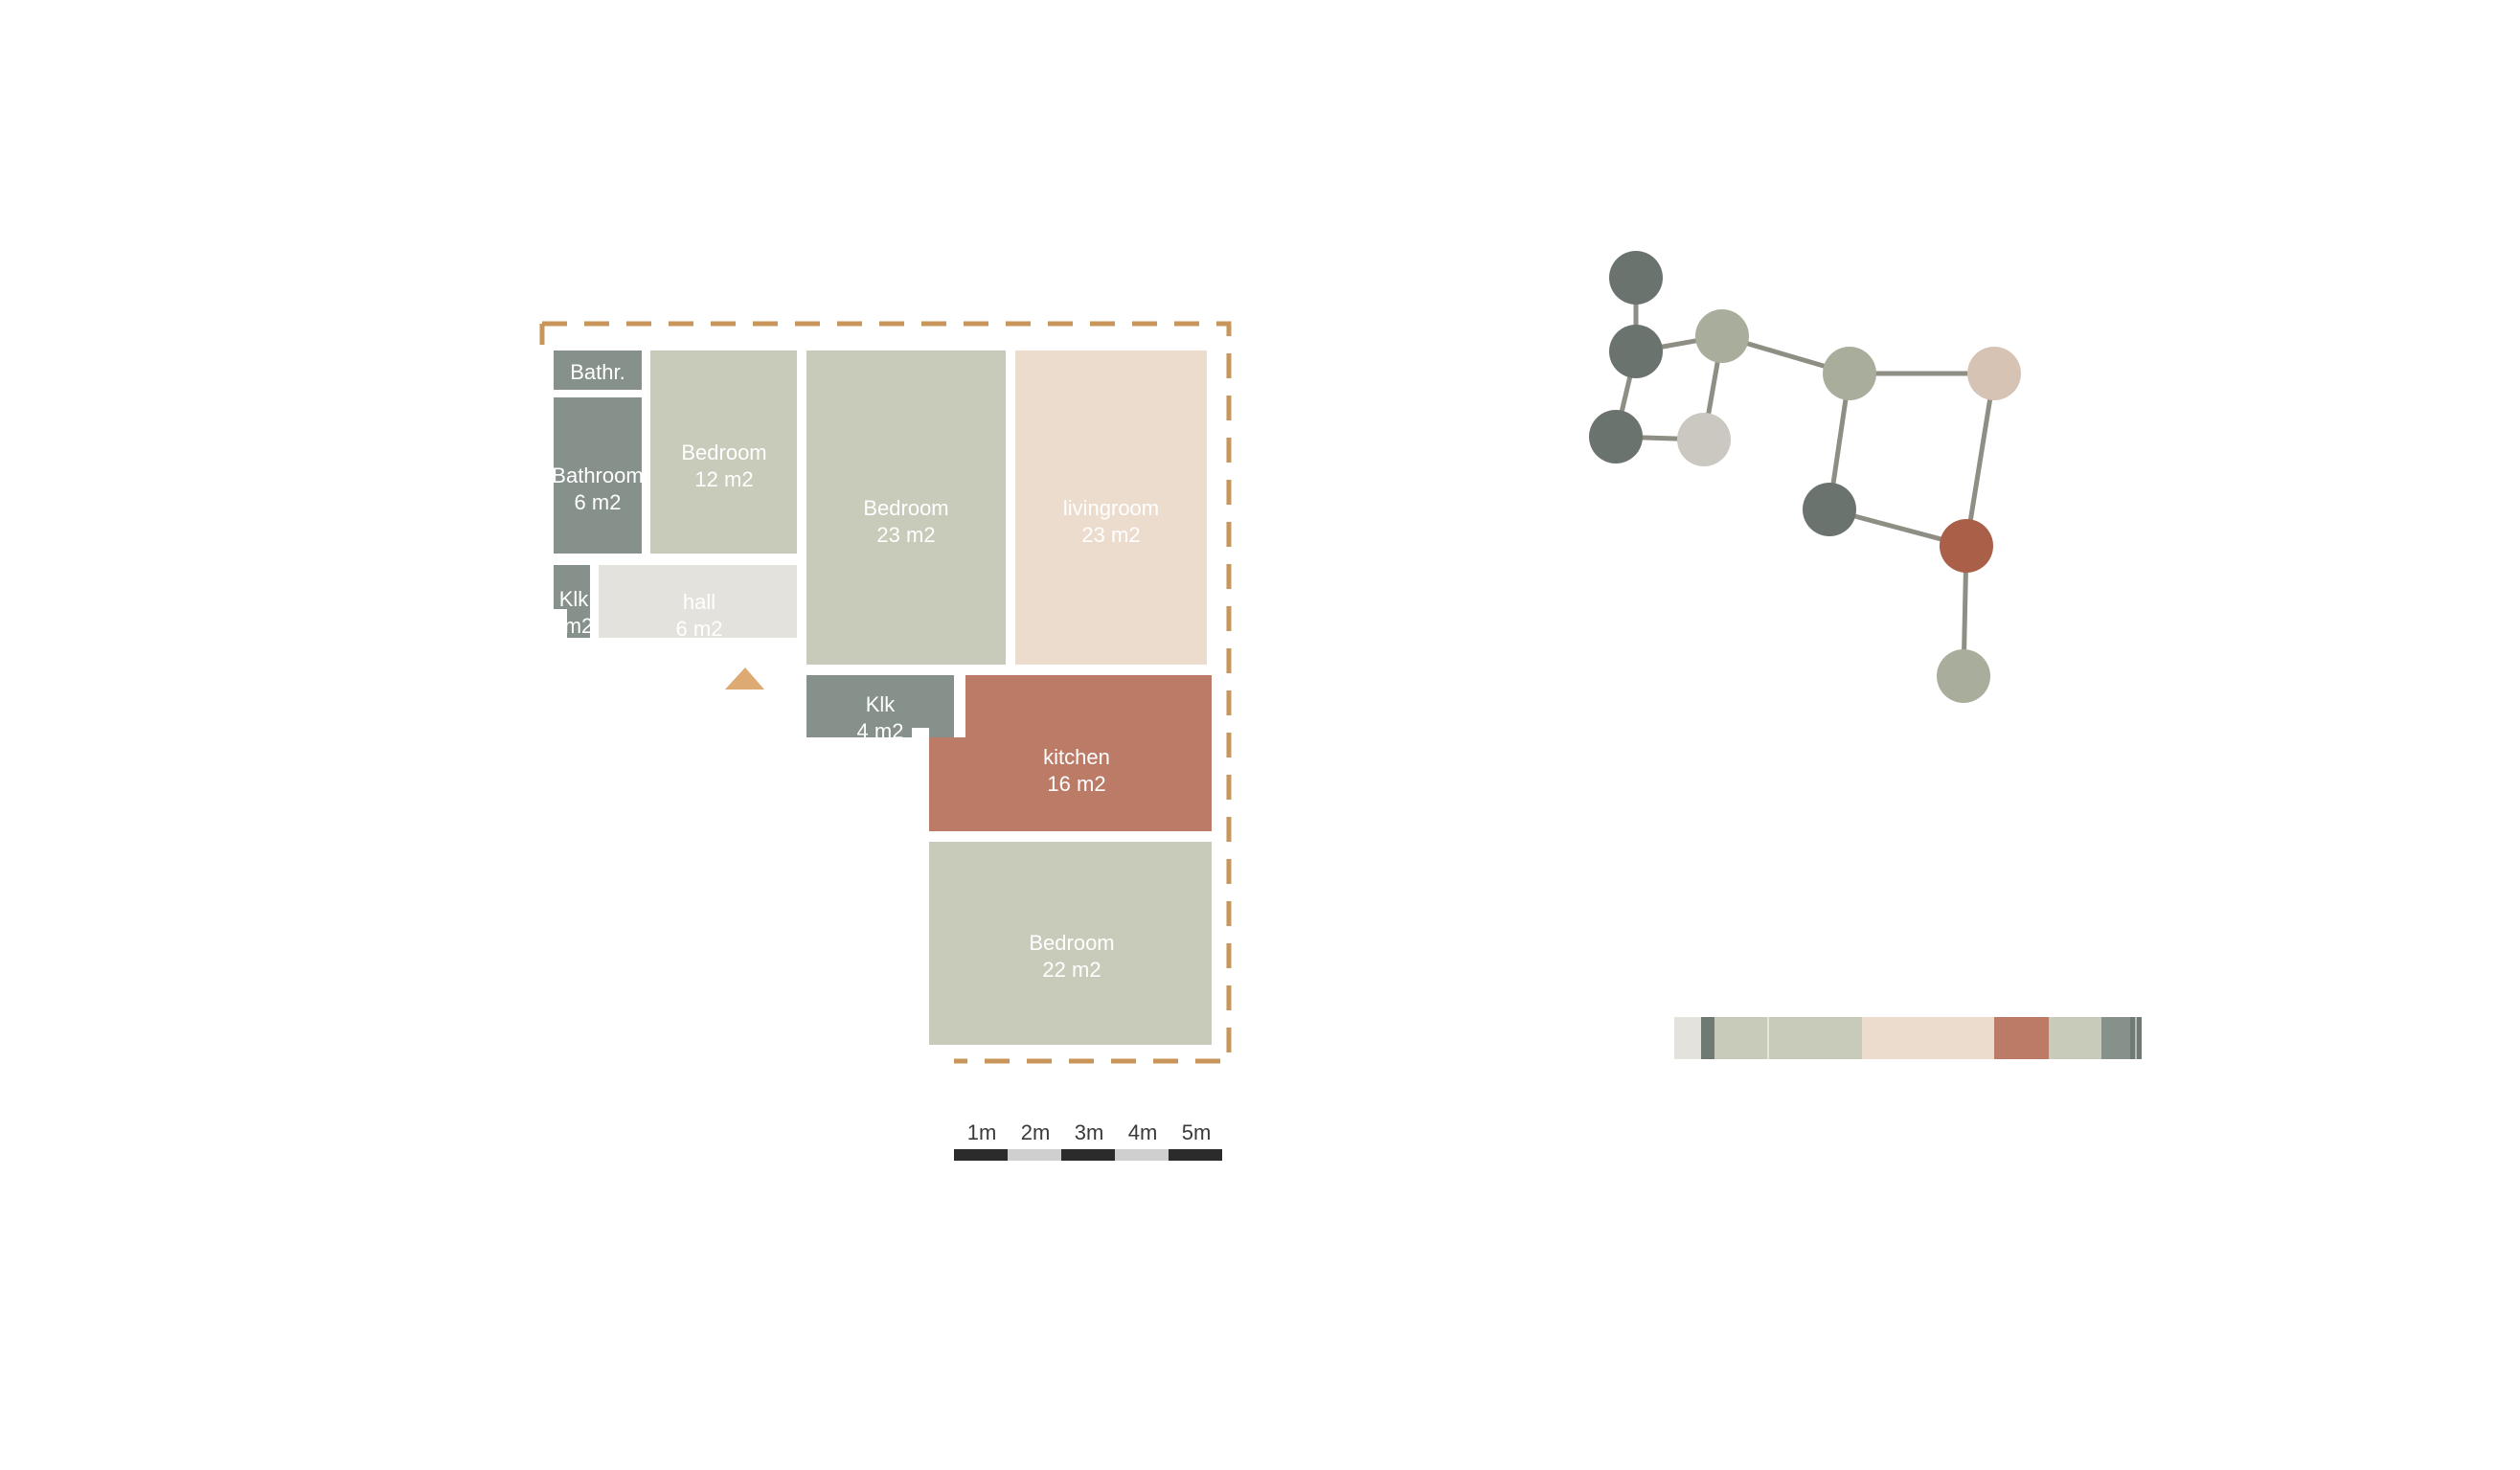 This screenshot has width=2520, height=1470. I want to click on room-bathroom-fill, so click(598, 475).